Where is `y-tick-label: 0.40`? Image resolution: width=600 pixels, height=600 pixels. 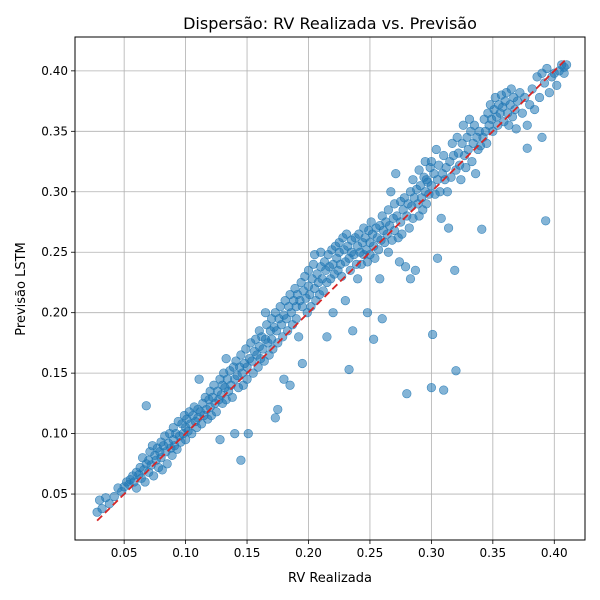 y-tick-label: 0.40 is located at coordinates (54, 71).